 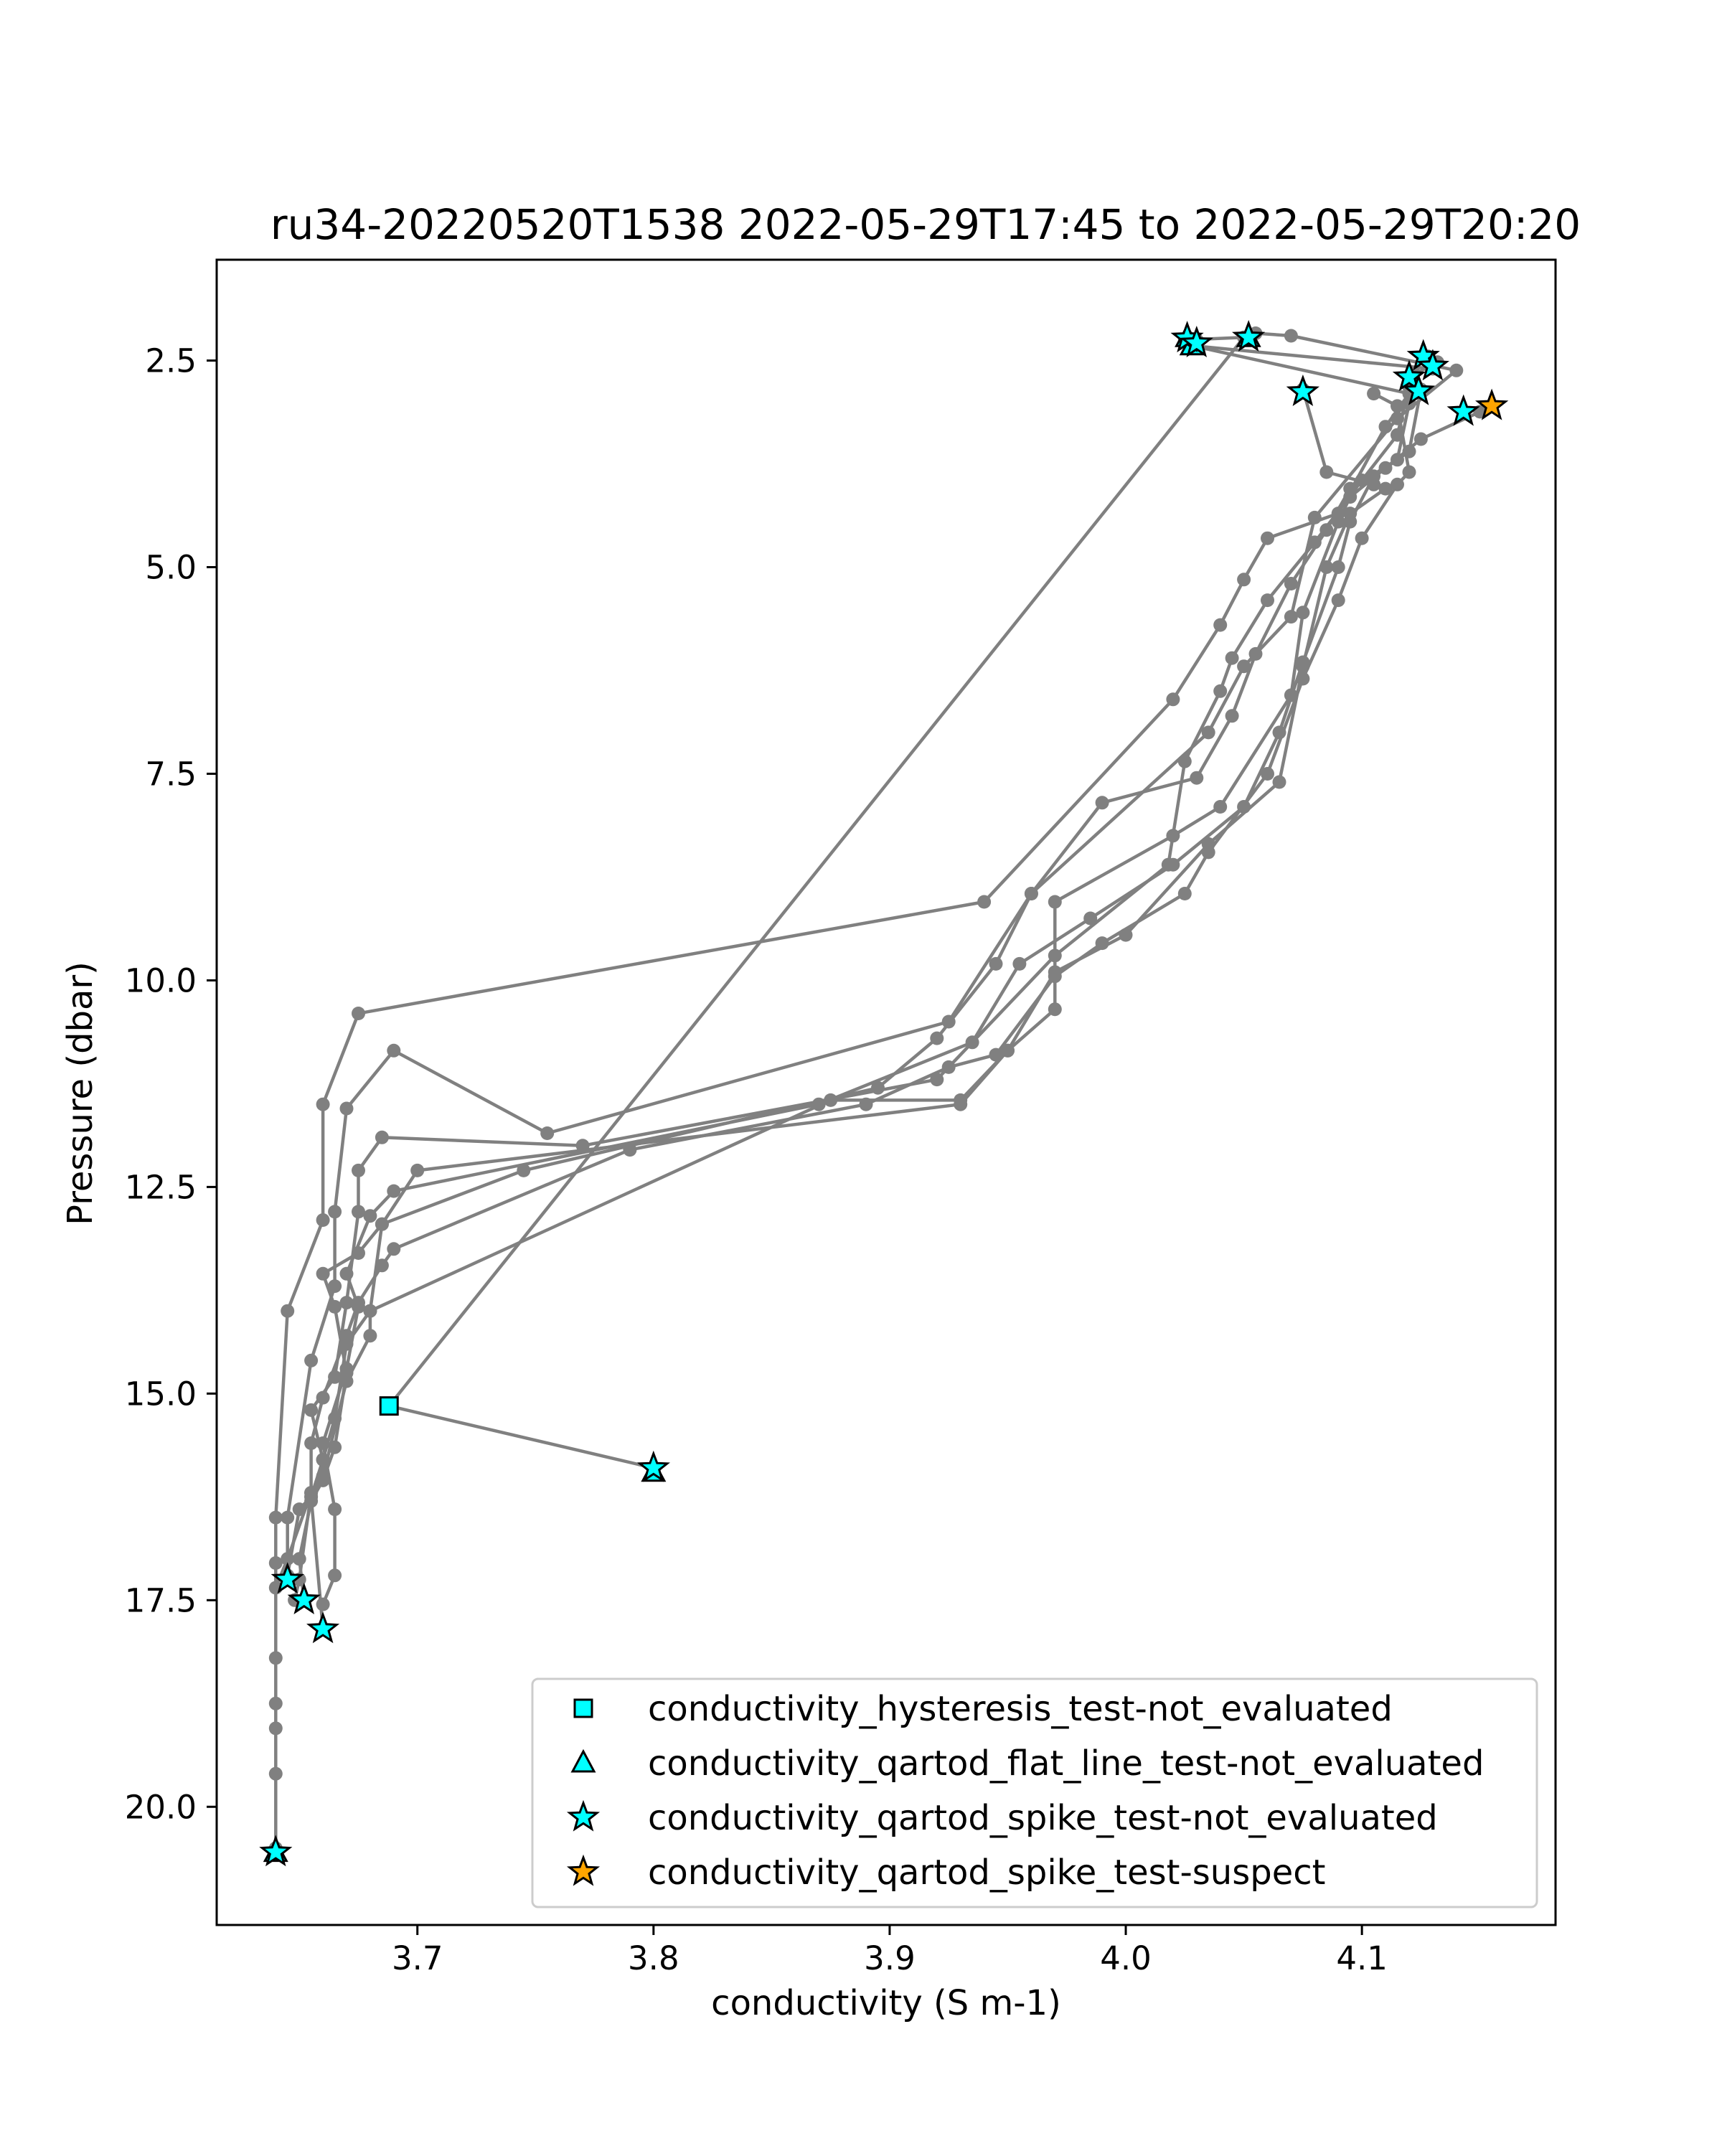 I want to click on legend-marker-star, so click(x=584, y=1816).